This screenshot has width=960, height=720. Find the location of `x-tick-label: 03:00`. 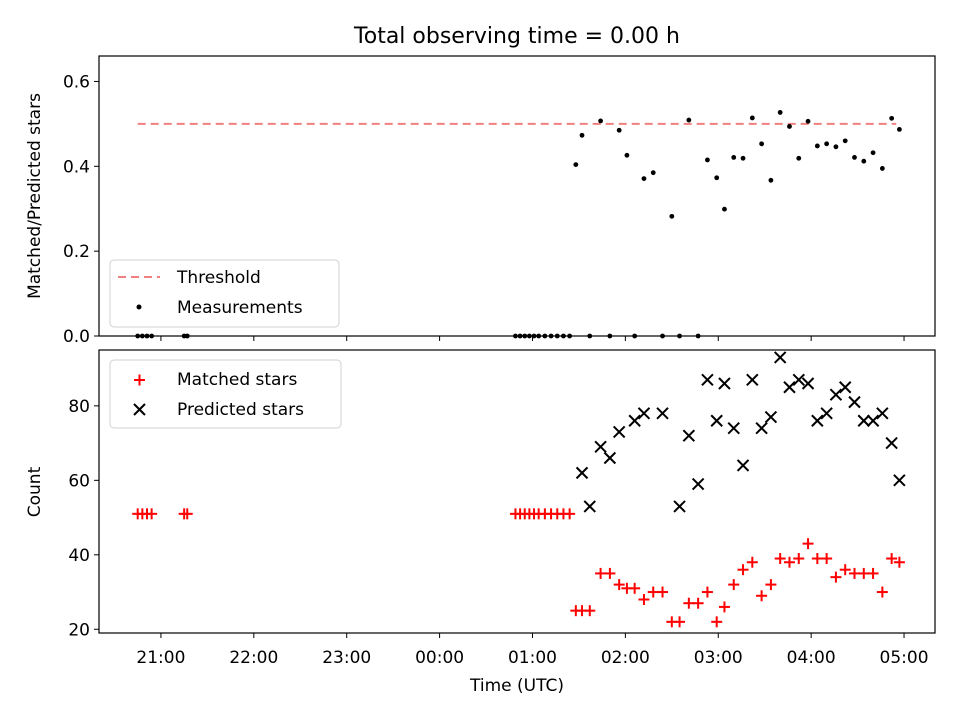

x-tick-label: 03:00 is located at coordinates (718, 658).